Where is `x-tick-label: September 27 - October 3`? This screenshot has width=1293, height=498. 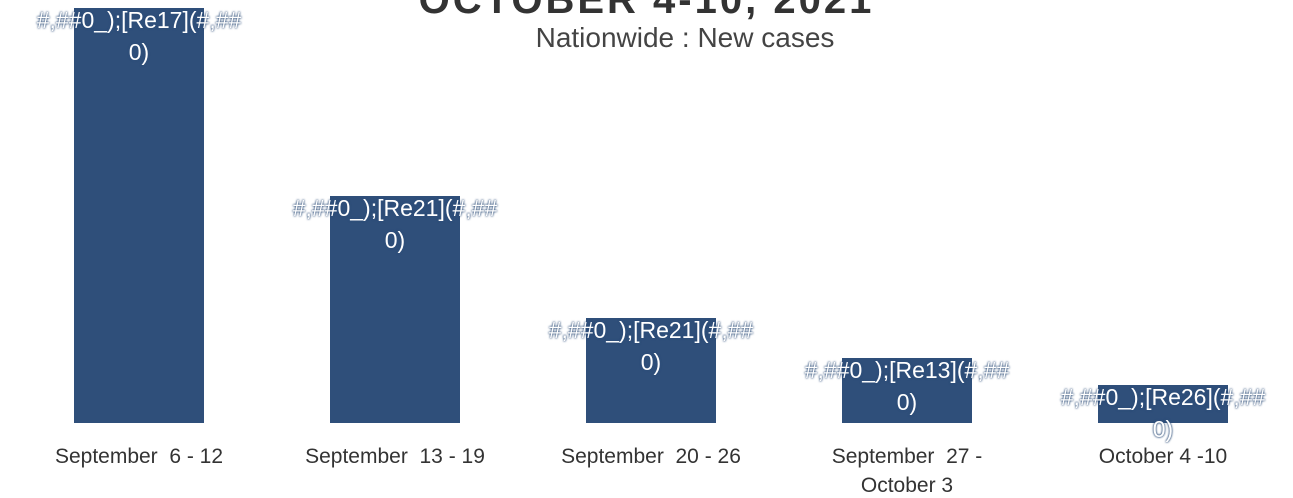
x-tick-label: September 27 - October 3 is located at coordinates (910, 471).